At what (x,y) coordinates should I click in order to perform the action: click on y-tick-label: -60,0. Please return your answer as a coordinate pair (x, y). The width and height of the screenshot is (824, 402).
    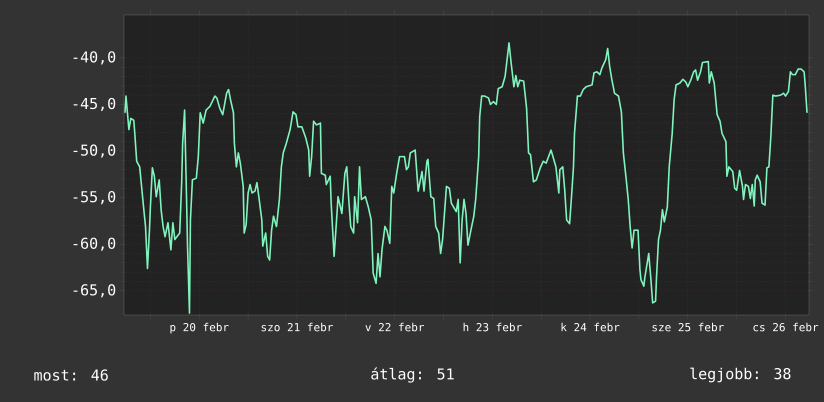
    Looking at the image, I should click on (95, 244).